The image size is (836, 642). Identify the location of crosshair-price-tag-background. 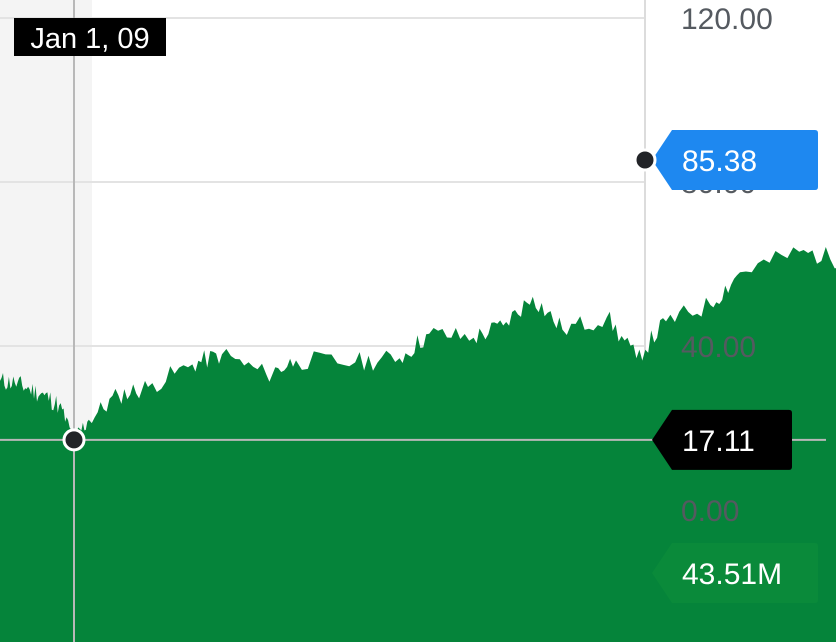
(722, 439).